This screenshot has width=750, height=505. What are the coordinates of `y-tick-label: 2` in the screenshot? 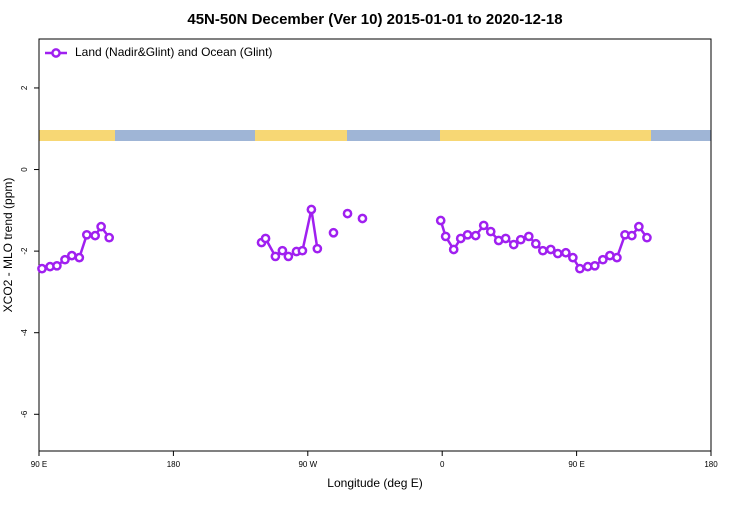 It's located at (24, 87).